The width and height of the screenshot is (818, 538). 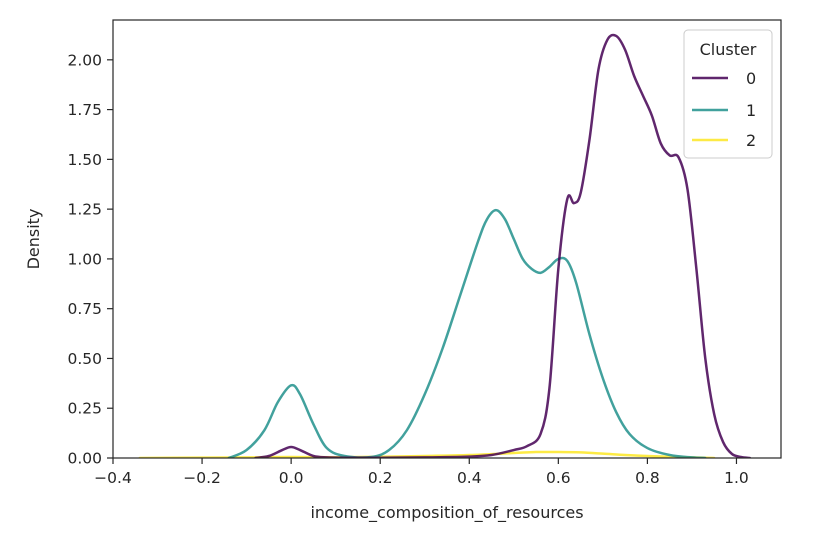 I want to click on y-tick-label: 1.75, so click(x=84, y=110).